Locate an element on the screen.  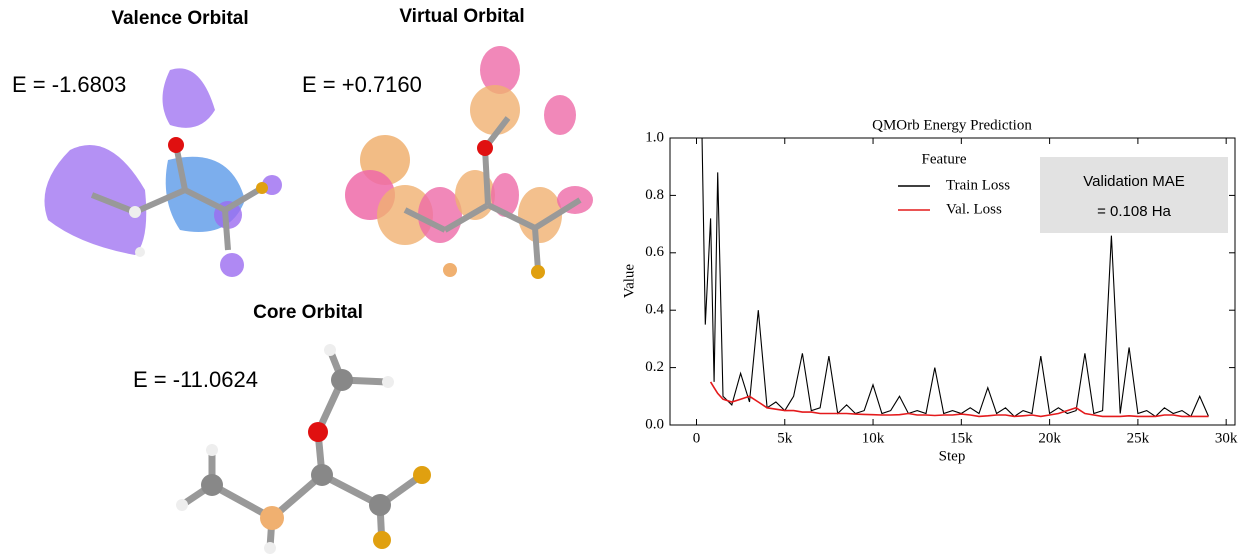
legend-title: Feature is located at coordinates (944, 159).